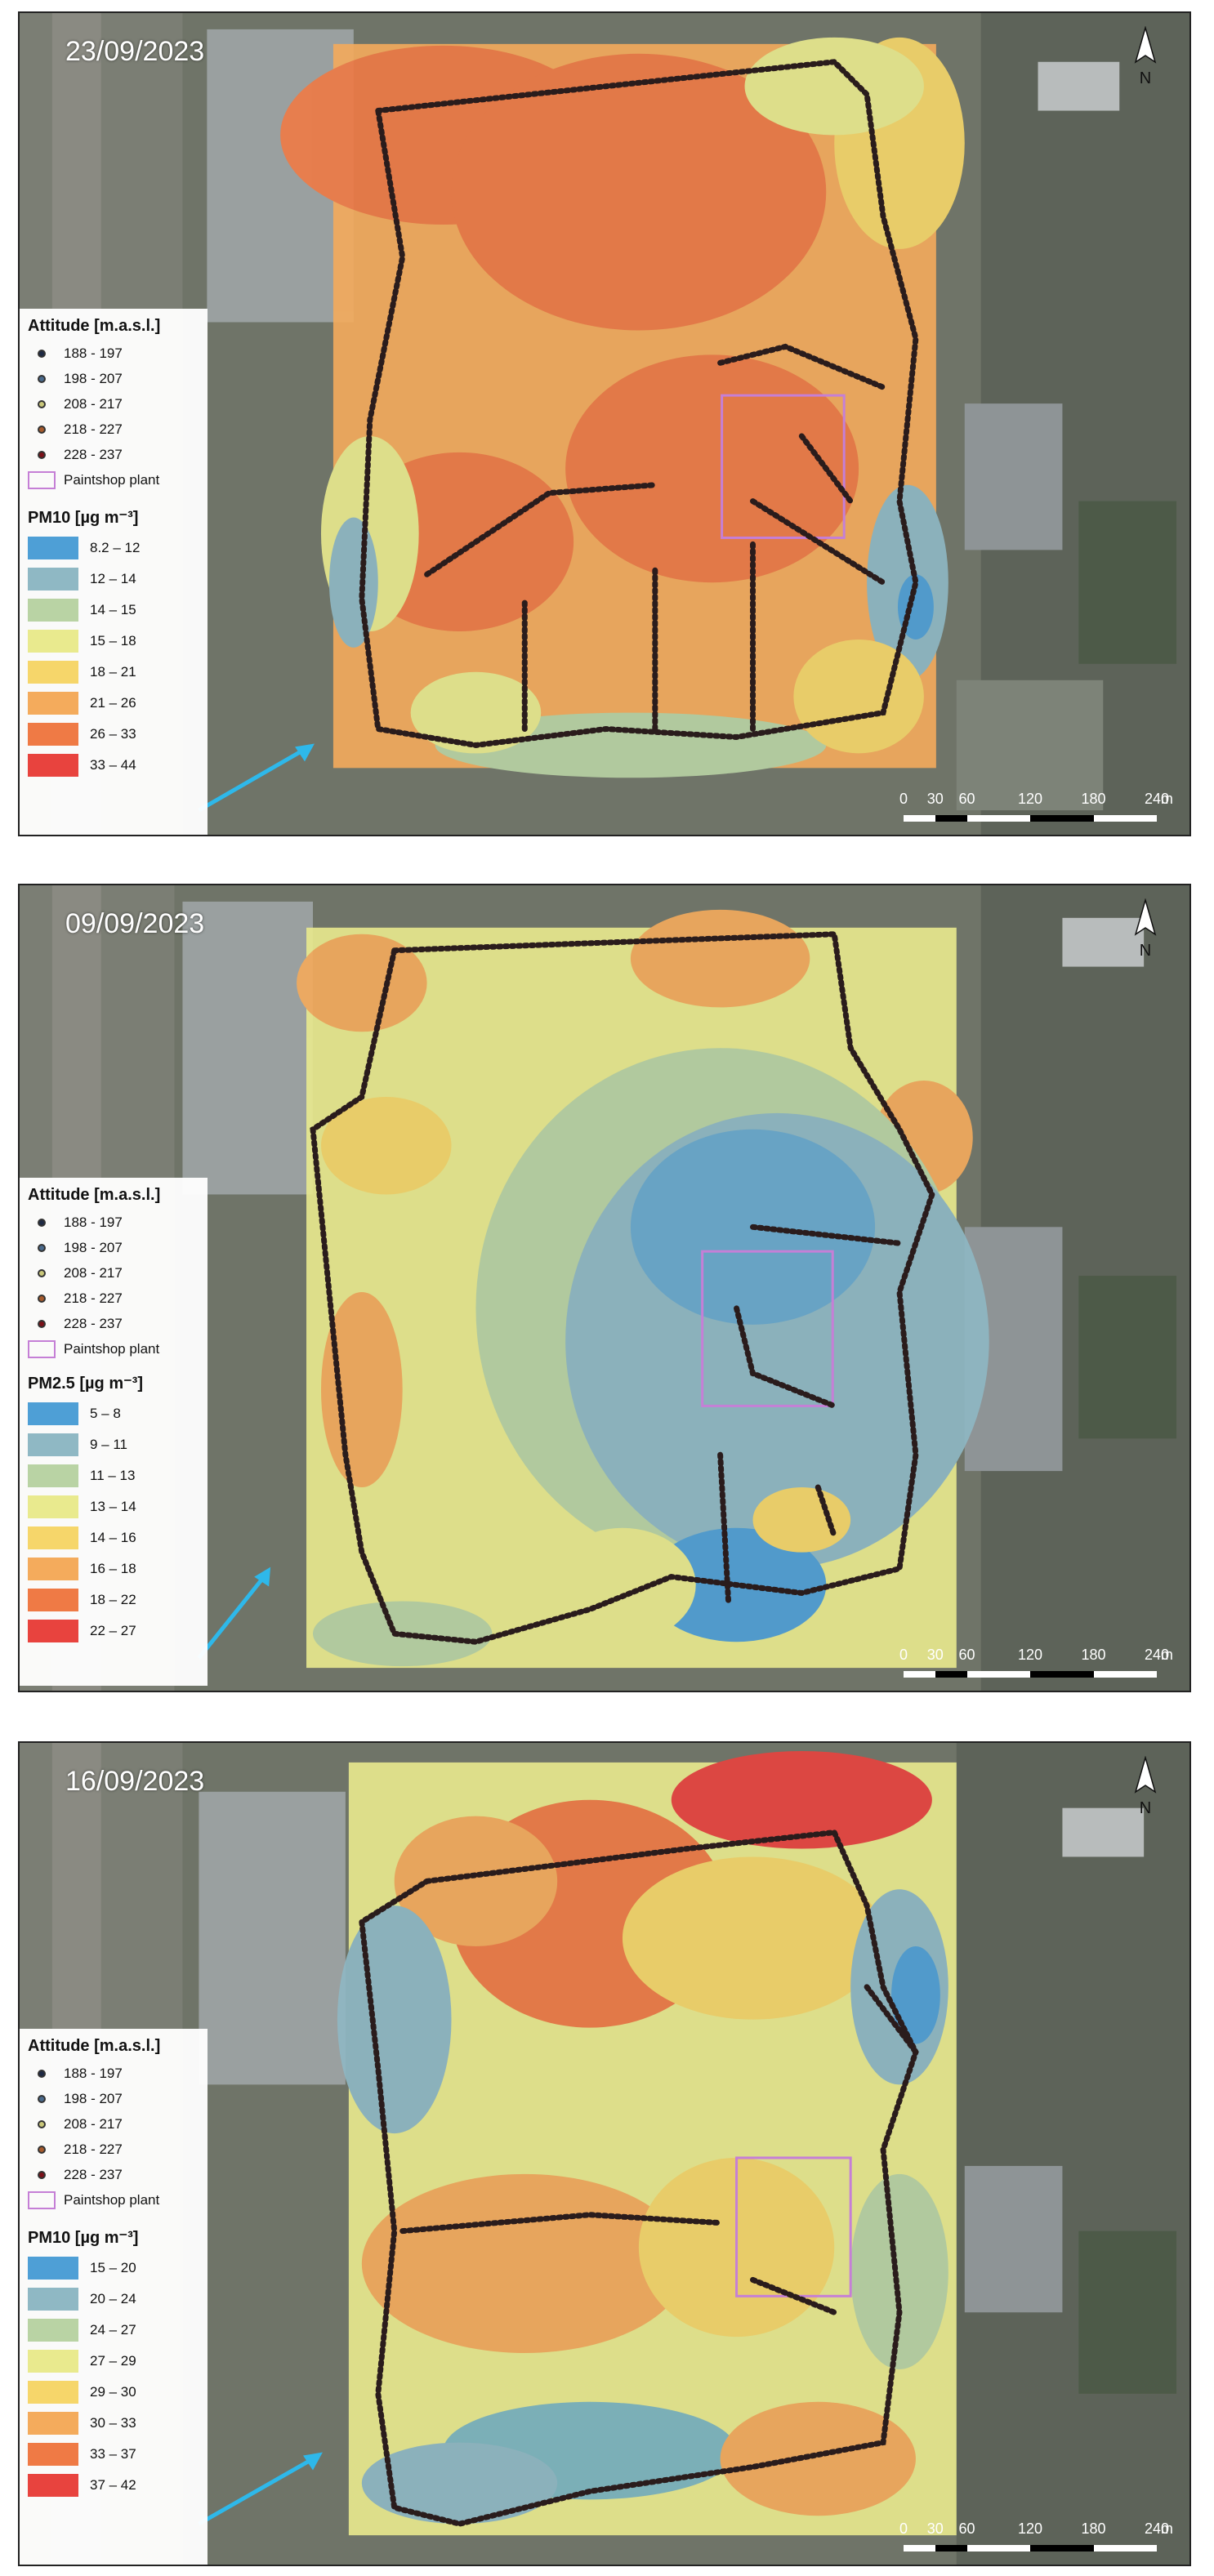 The width and height of the screenshot is (1214, 2576). I want to click on altitude-legend-item: 208 - 217, so click(116, 1273).